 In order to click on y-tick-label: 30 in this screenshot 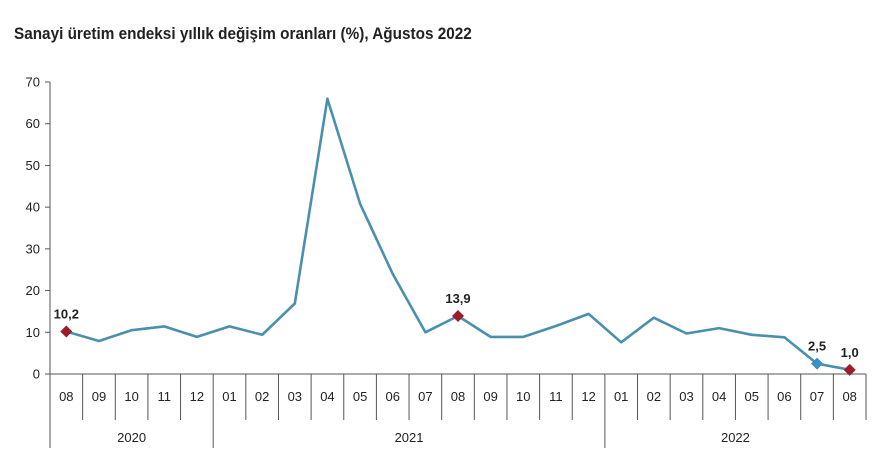, I will do `click(33, 248)`.